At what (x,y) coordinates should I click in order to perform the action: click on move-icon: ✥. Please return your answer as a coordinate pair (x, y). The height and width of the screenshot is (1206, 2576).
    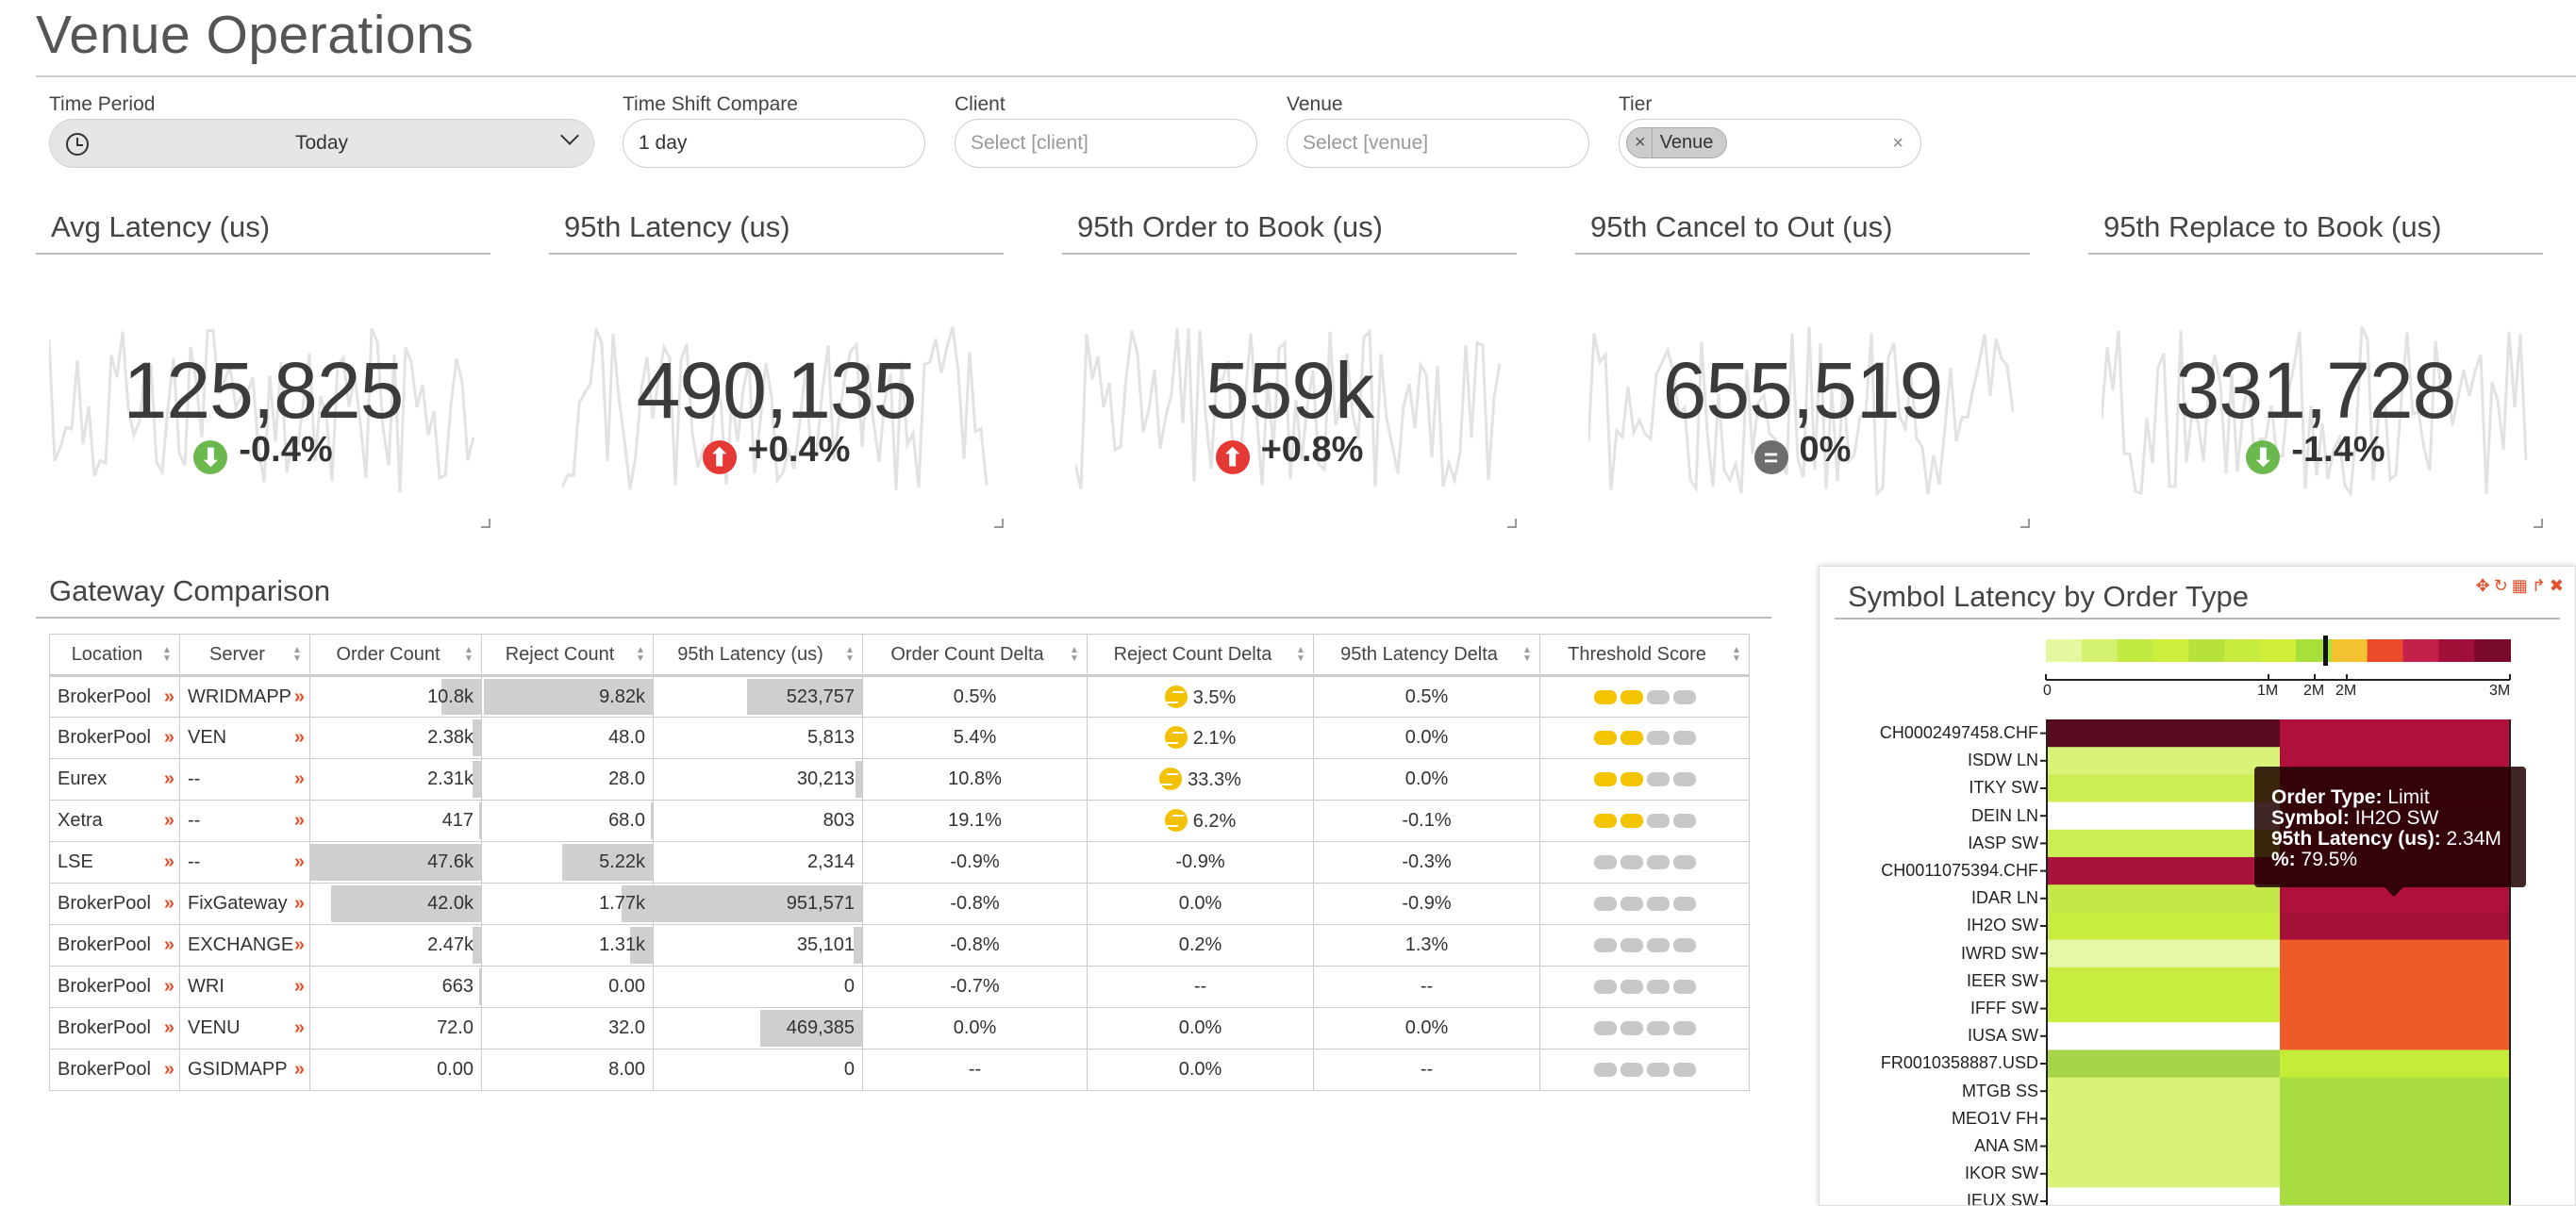
    Looking at the image, I should click on (2484, 585).